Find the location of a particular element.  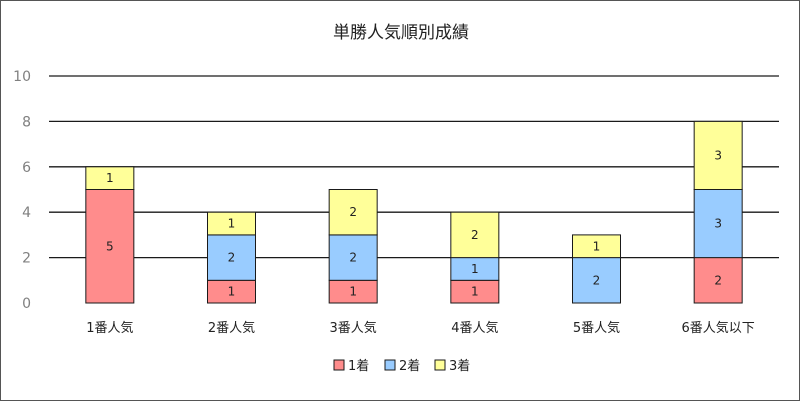

y-tick-label: 6 is located at coordinates (26, 168).